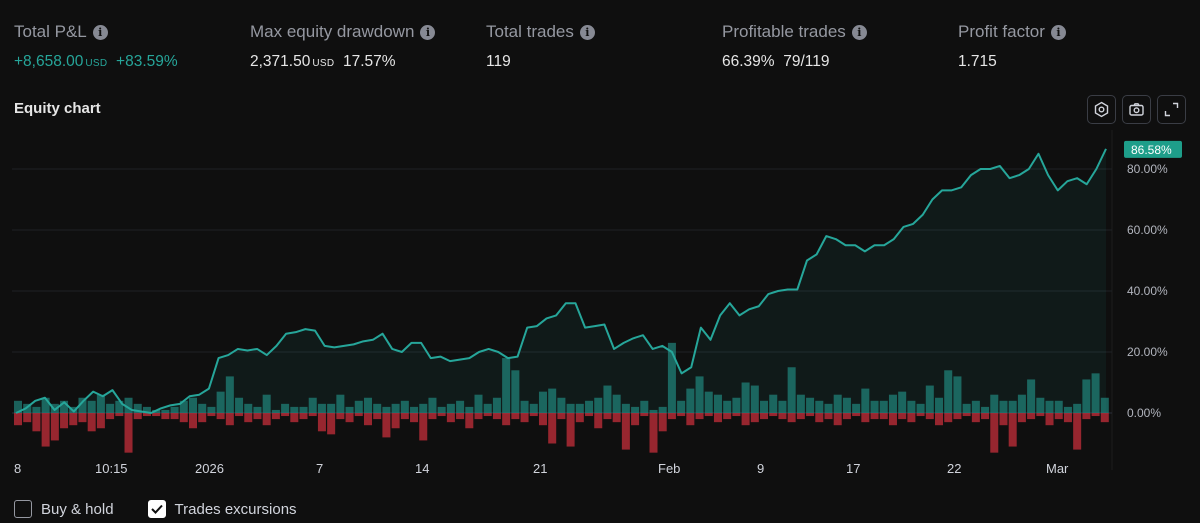 This screenshot has height=523, width=1200. Describe the element at coordinates (1147, 230) in the screenshot. I see `y-tick-label: 60.00%` at that location.